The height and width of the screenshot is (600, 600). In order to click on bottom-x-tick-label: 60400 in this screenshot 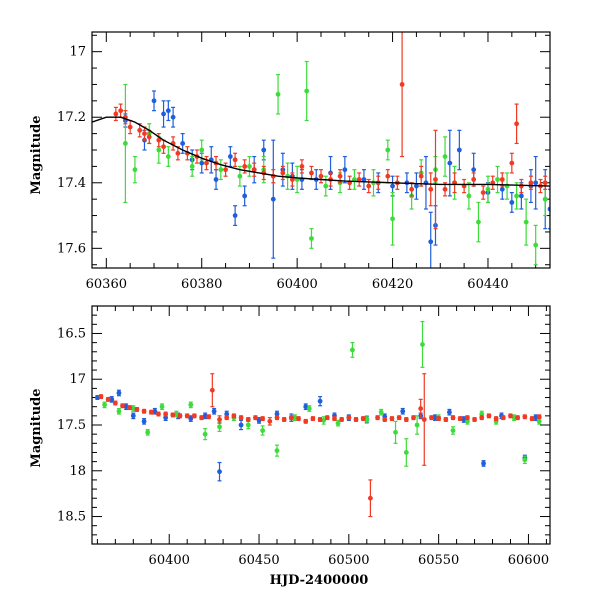, I will do `click(169, 560)`.